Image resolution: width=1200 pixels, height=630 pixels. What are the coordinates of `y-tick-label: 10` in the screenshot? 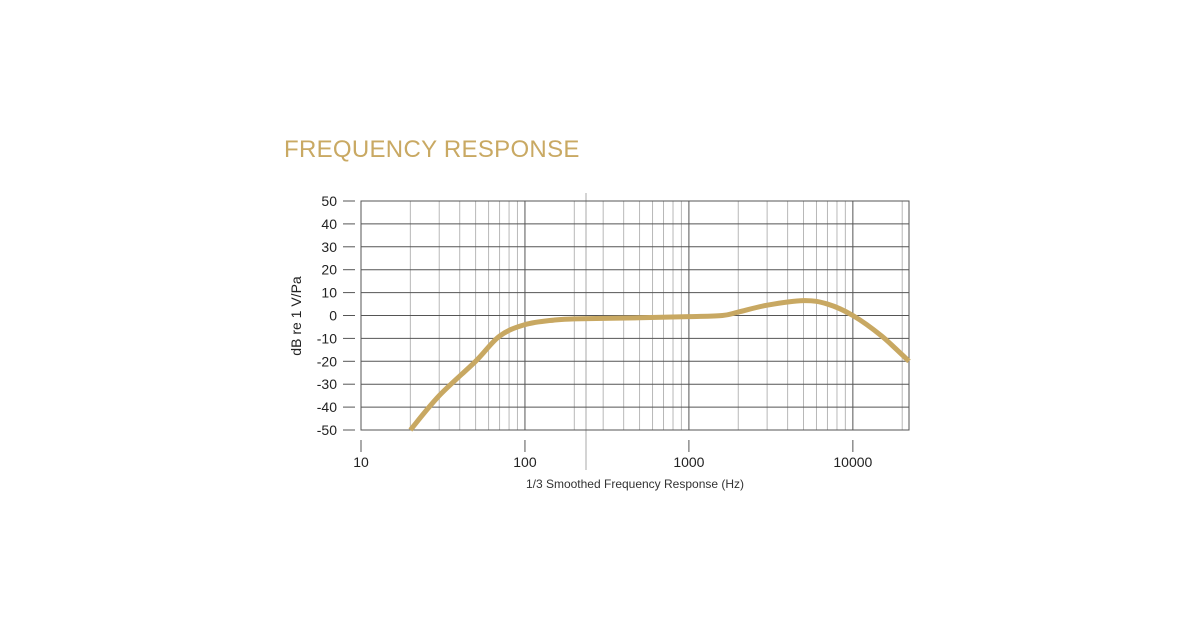 It's located at (329, 293).